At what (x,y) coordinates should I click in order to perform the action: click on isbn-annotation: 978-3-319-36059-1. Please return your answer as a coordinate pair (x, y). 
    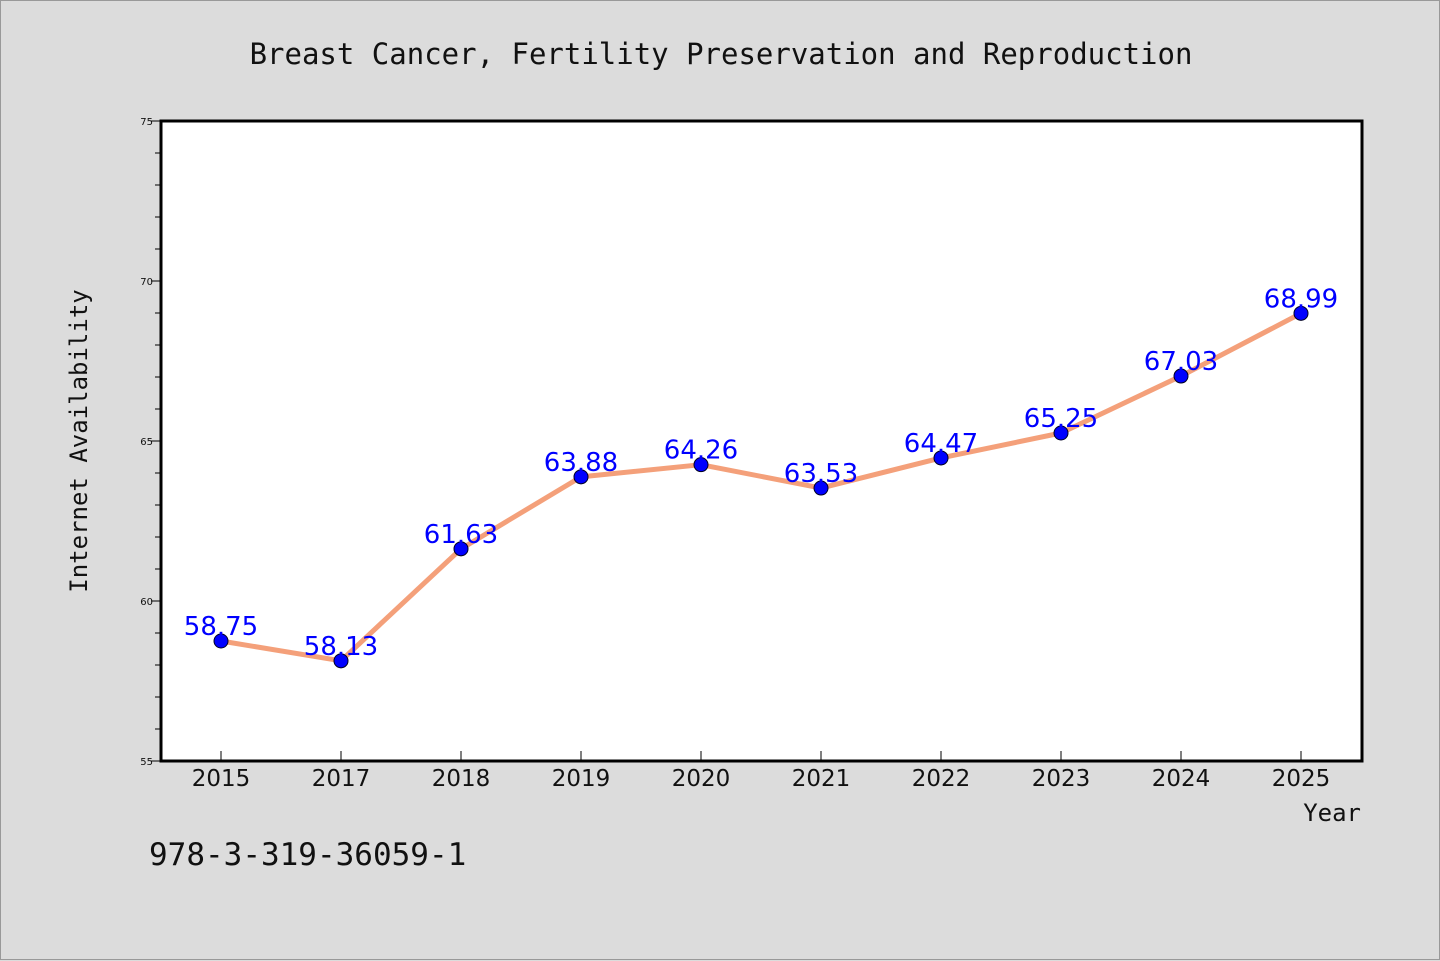
    Looking at the image, I should click on (307, 855).